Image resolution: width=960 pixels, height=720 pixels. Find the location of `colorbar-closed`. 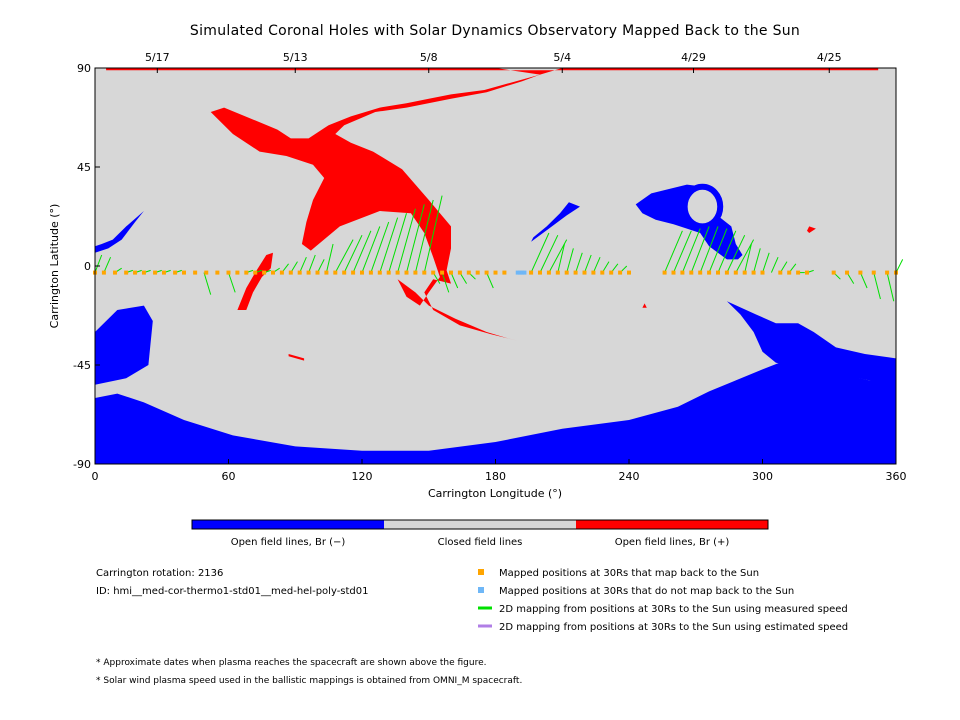

colorbar-closed is located at coordinates (480, 524).